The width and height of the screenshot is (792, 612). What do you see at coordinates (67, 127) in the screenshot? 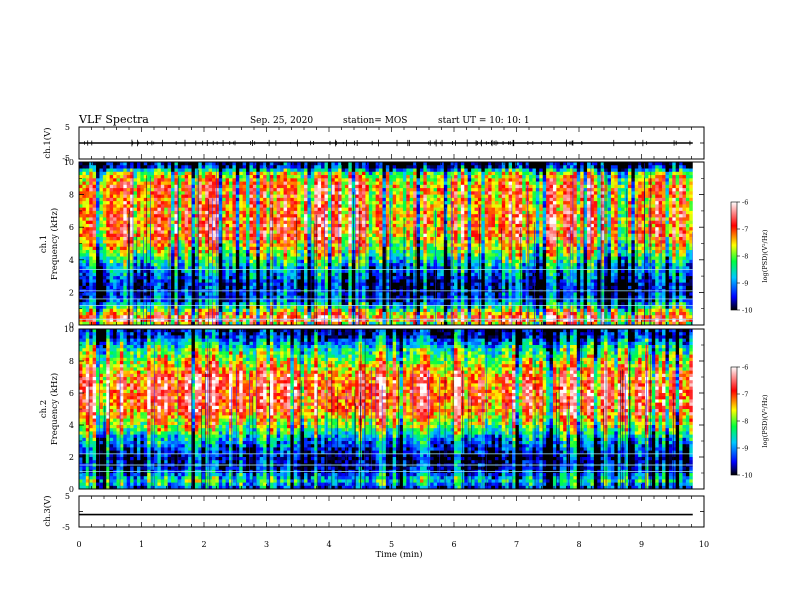
I see `ch1-ytick-top: 5` at bounding box center [67, 127].